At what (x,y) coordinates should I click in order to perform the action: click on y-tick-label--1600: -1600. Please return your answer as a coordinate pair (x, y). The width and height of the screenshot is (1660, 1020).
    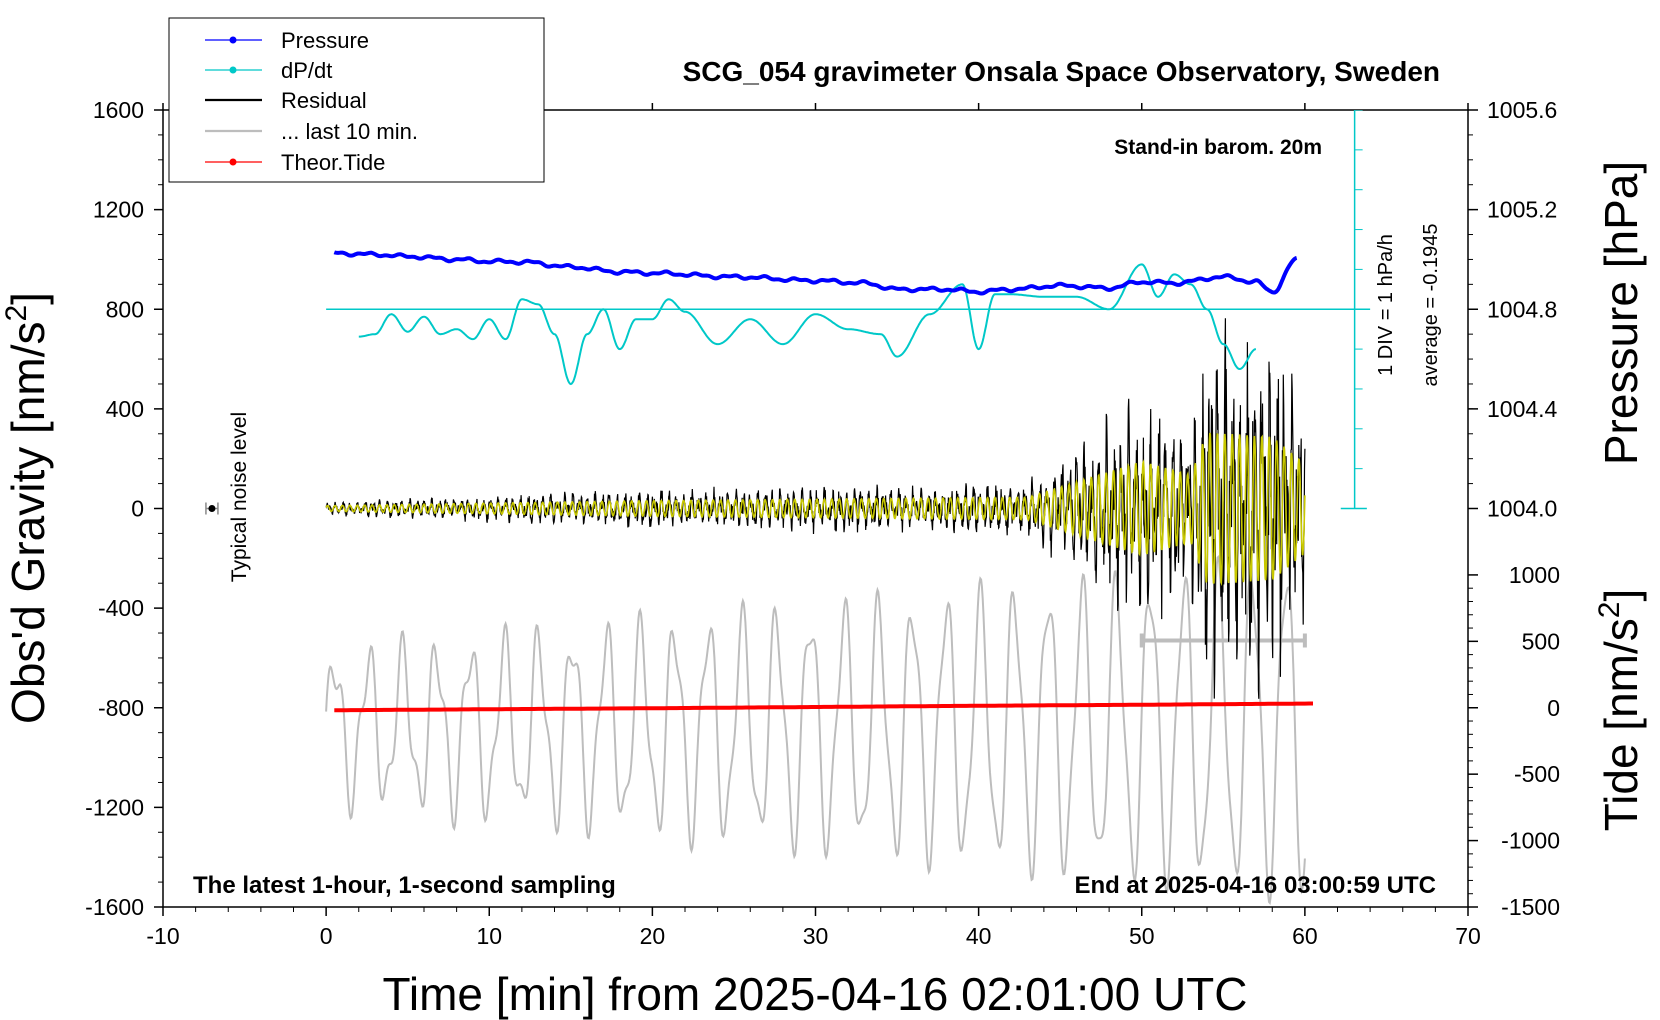
    Looking at the image, I should click on (114, 907).